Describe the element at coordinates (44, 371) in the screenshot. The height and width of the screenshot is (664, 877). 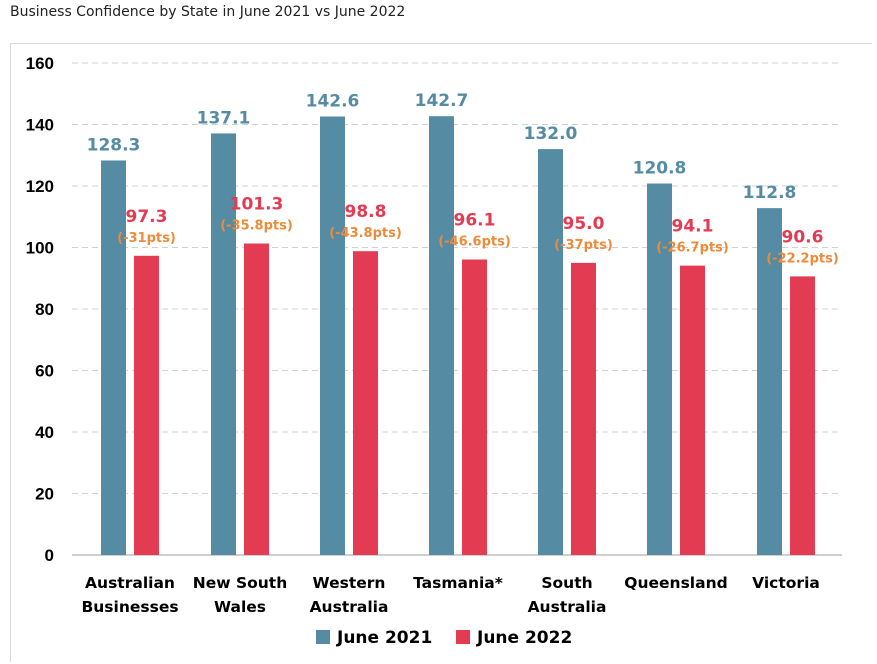
I see `y-tick-label: 60` at that location.